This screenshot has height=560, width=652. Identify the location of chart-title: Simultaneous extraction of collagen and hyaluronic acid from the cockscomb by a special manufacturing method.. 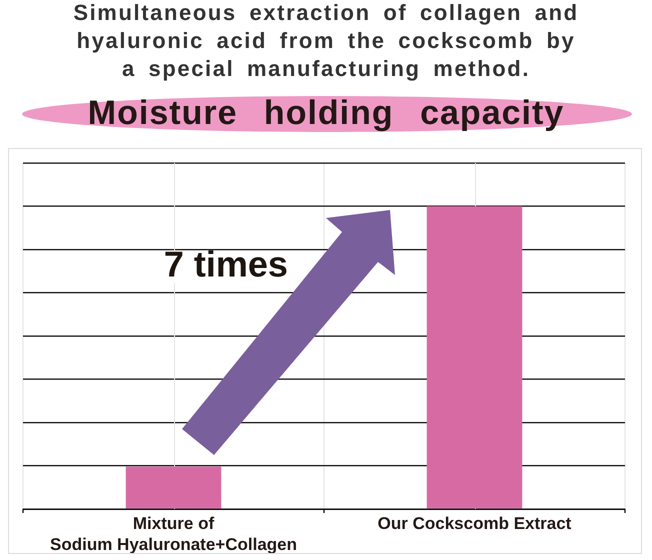
(326, 41).